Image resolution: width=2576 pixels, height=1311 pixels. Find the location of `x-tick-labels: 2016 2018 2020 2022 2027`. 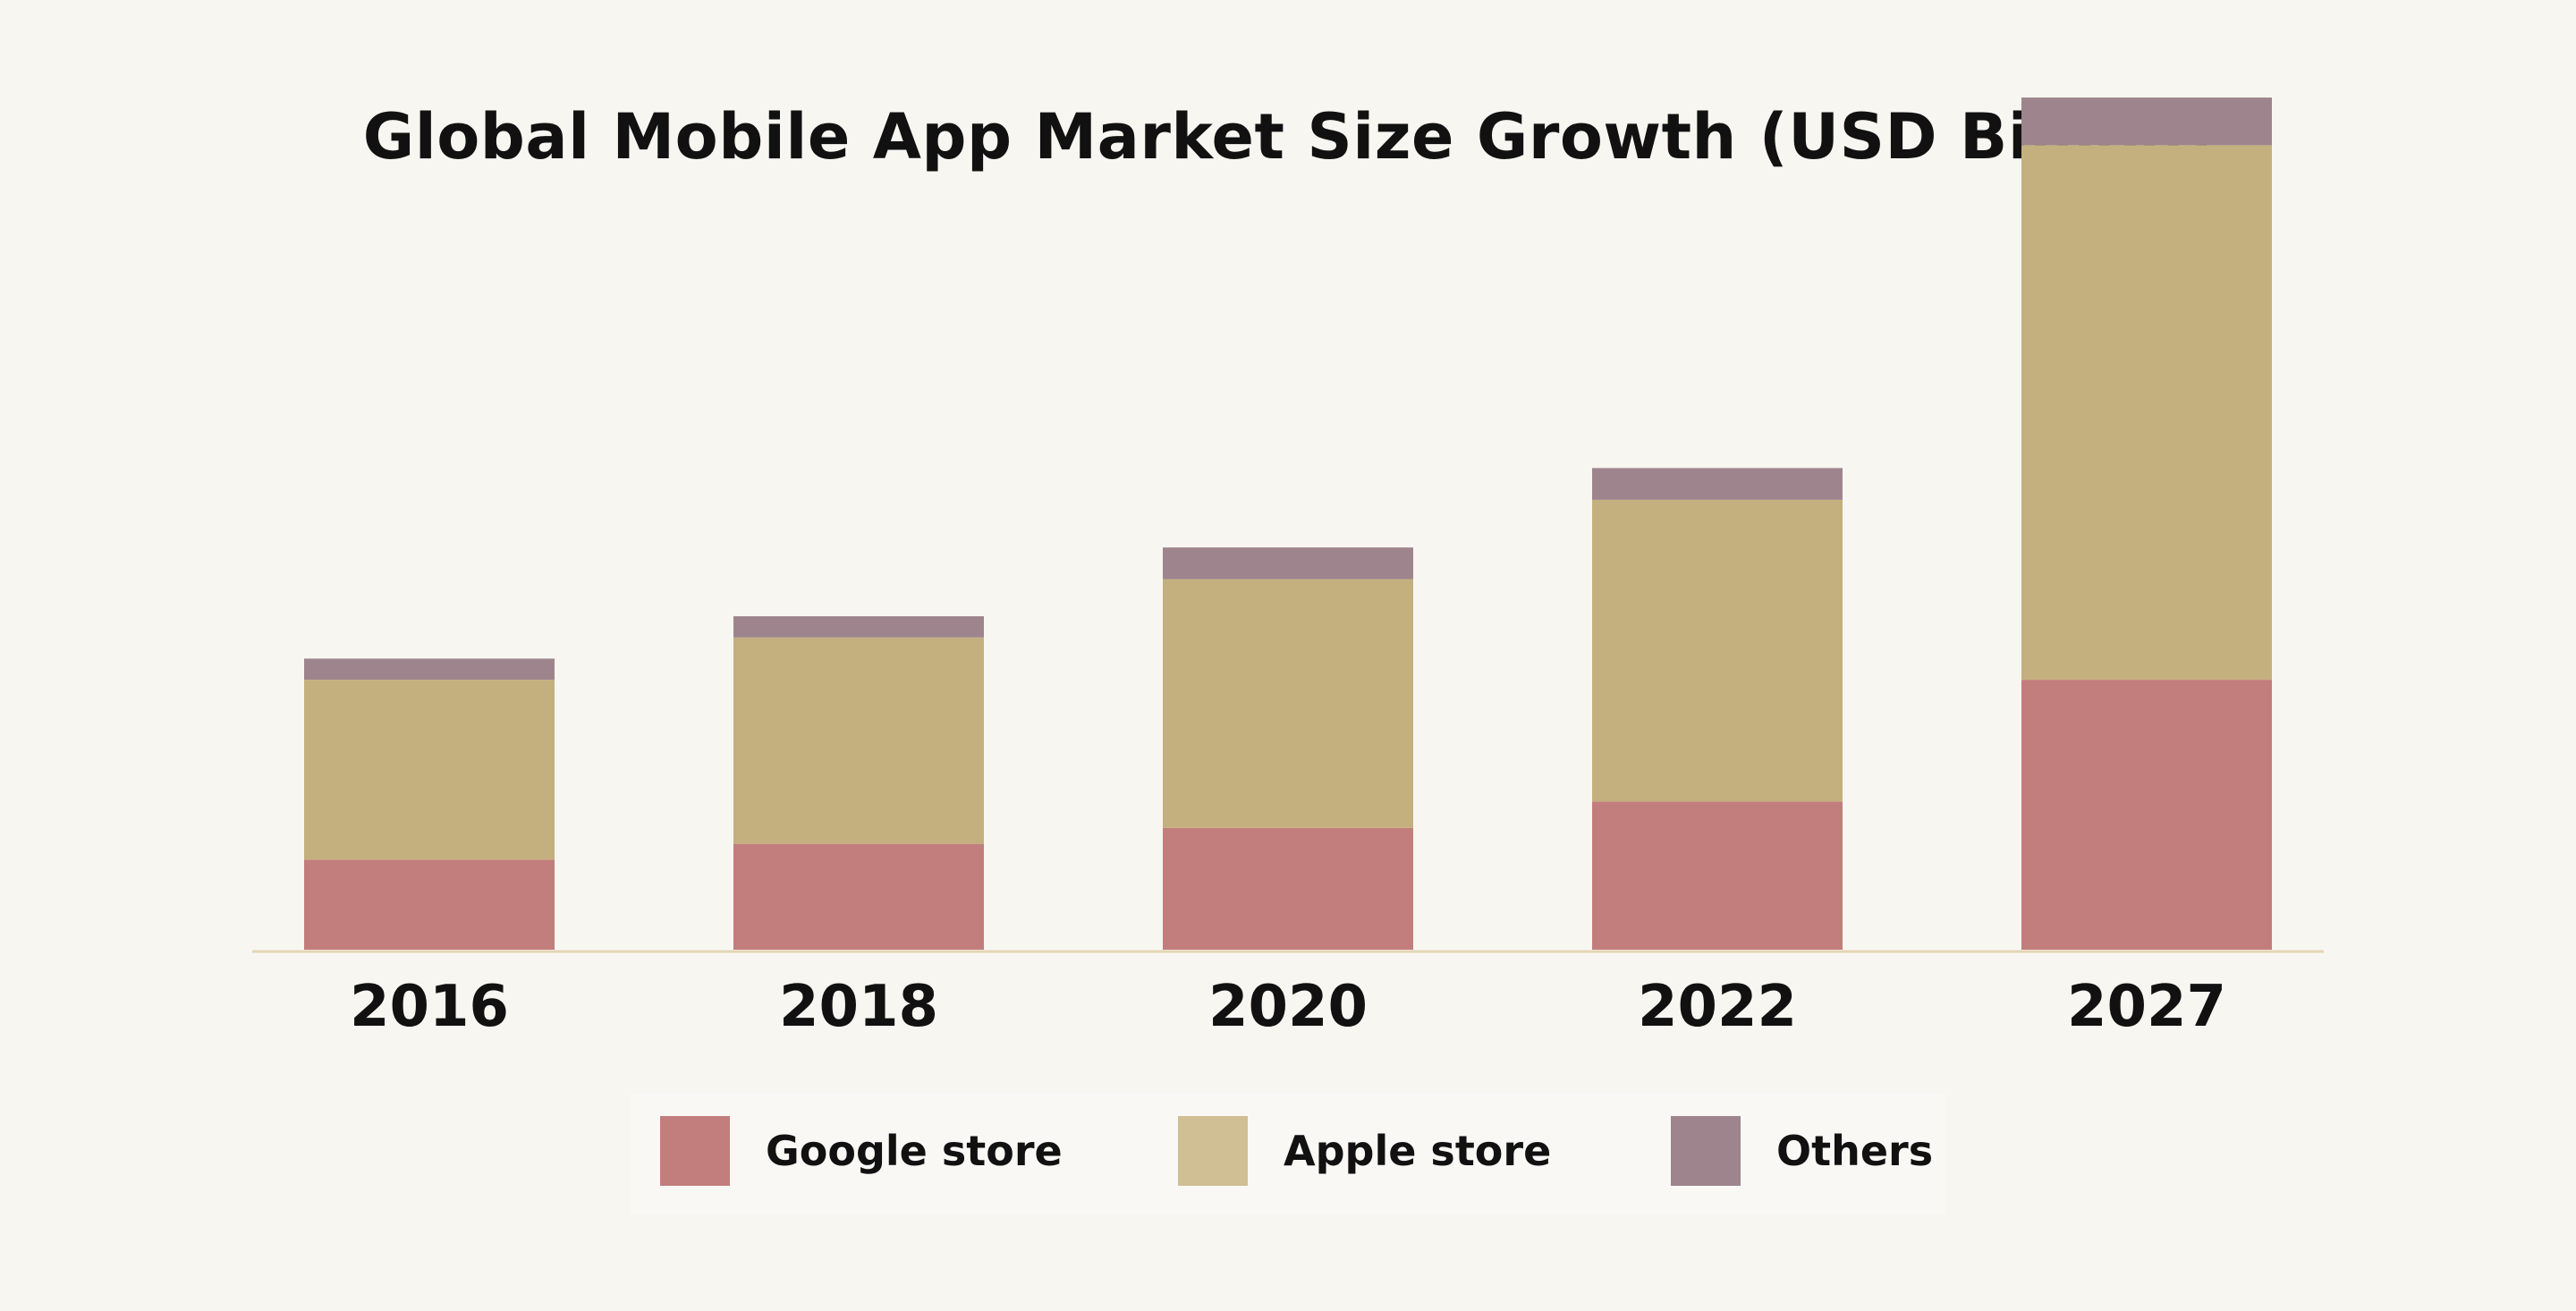

x-tick-labels: 2016 2018 2020 2022 2027 is located at coordinates (1288, 1007).